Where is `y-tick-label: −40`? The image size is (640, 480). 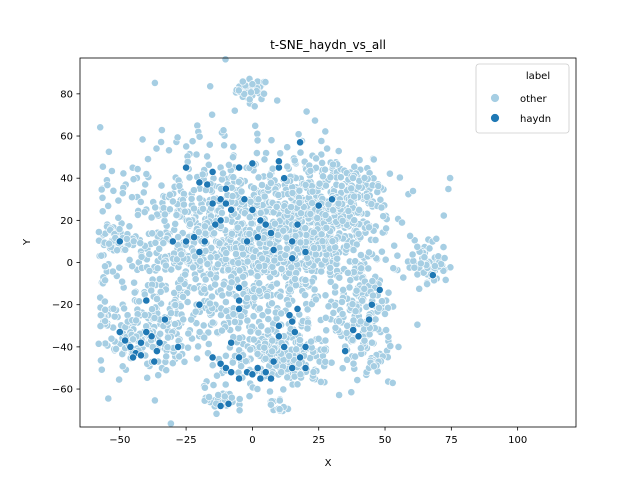
y-tick-label: −40 is located at coordinates (62, 347).